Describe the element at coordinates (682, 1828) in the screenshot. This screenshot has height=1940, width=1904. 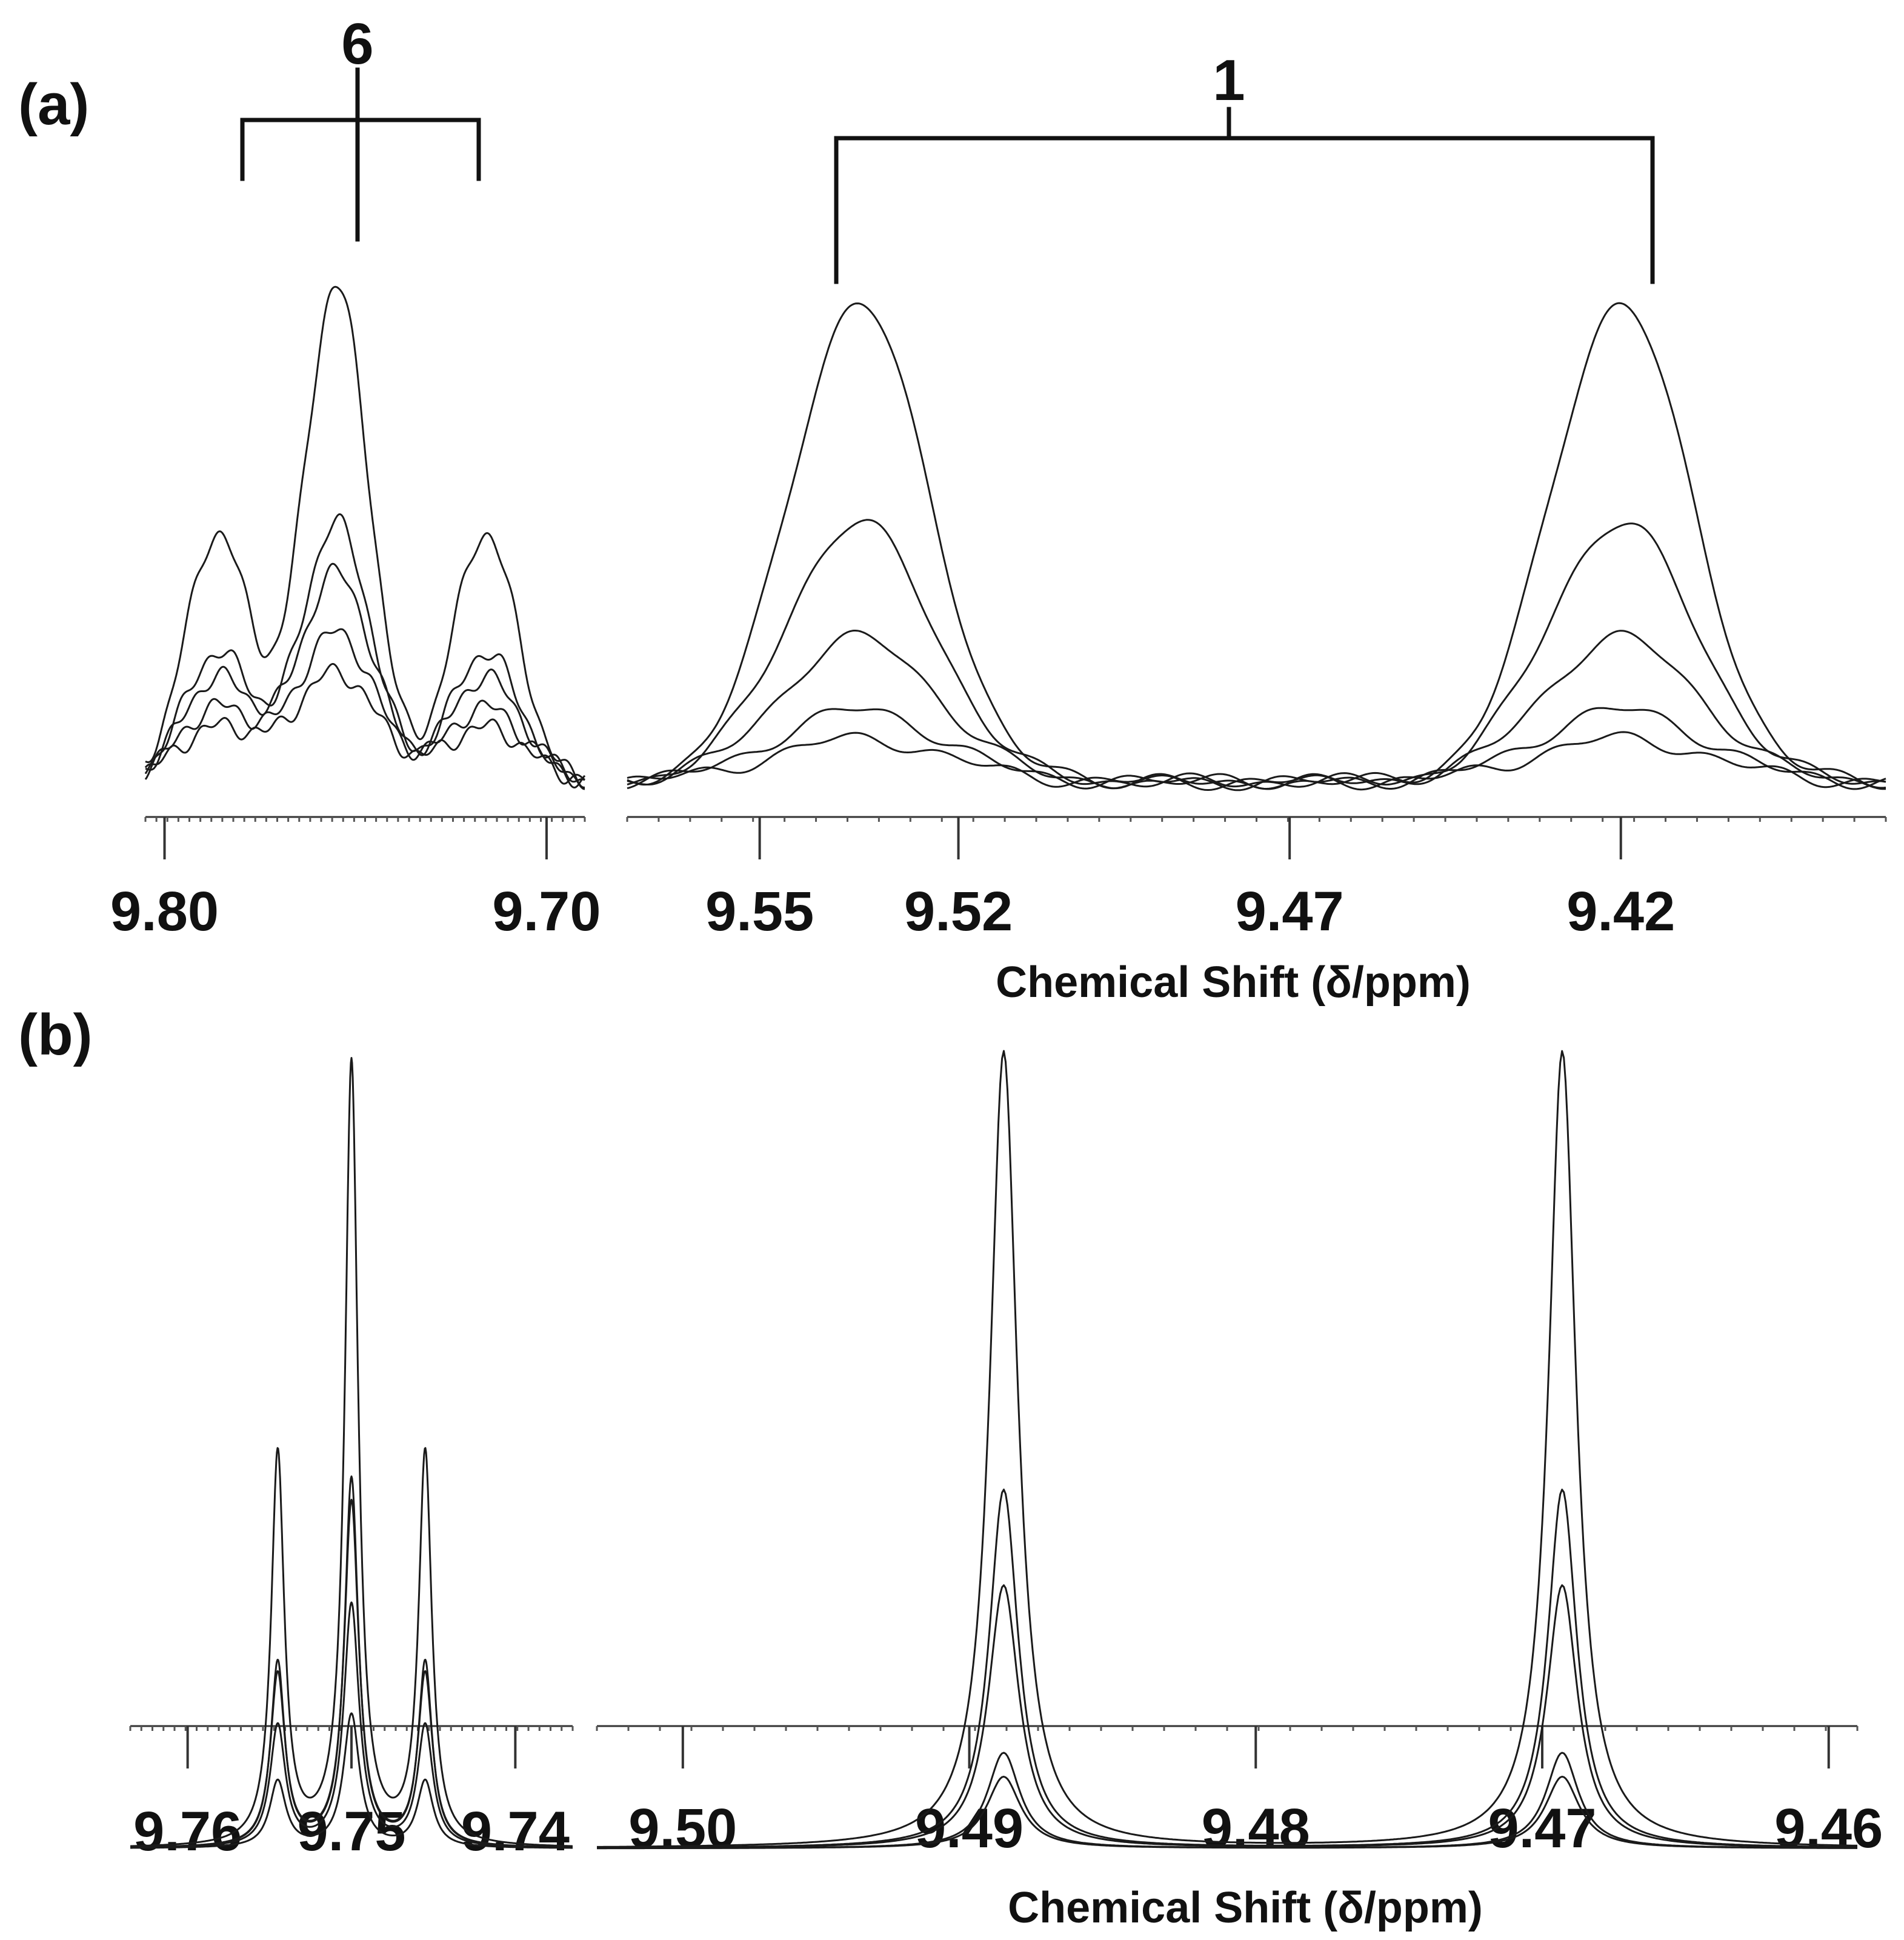
I see `tick-label: 9.50` at that location.